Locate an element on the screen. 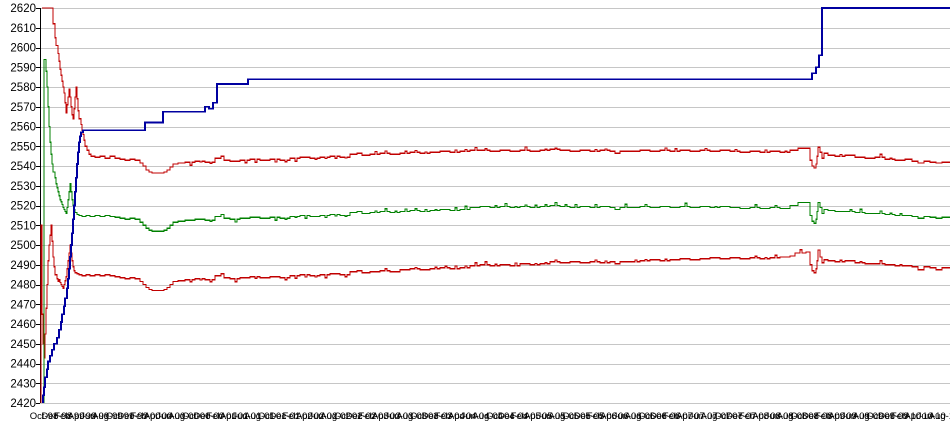  x-tick-label: Oct-04 is located at coordinates (500, 416).